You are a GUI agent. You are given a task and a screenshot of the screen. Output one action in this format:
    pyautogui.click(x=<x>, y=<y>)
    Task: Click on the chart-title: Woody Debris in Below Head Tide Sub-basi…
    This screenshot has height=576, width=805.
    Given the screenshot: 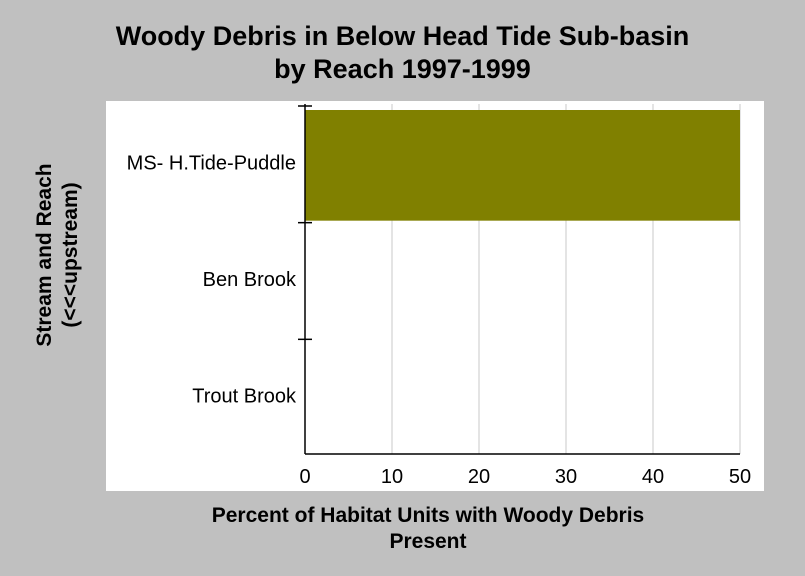 What is the action you would take?
    pyautogui.click(x=402, y=53)
    